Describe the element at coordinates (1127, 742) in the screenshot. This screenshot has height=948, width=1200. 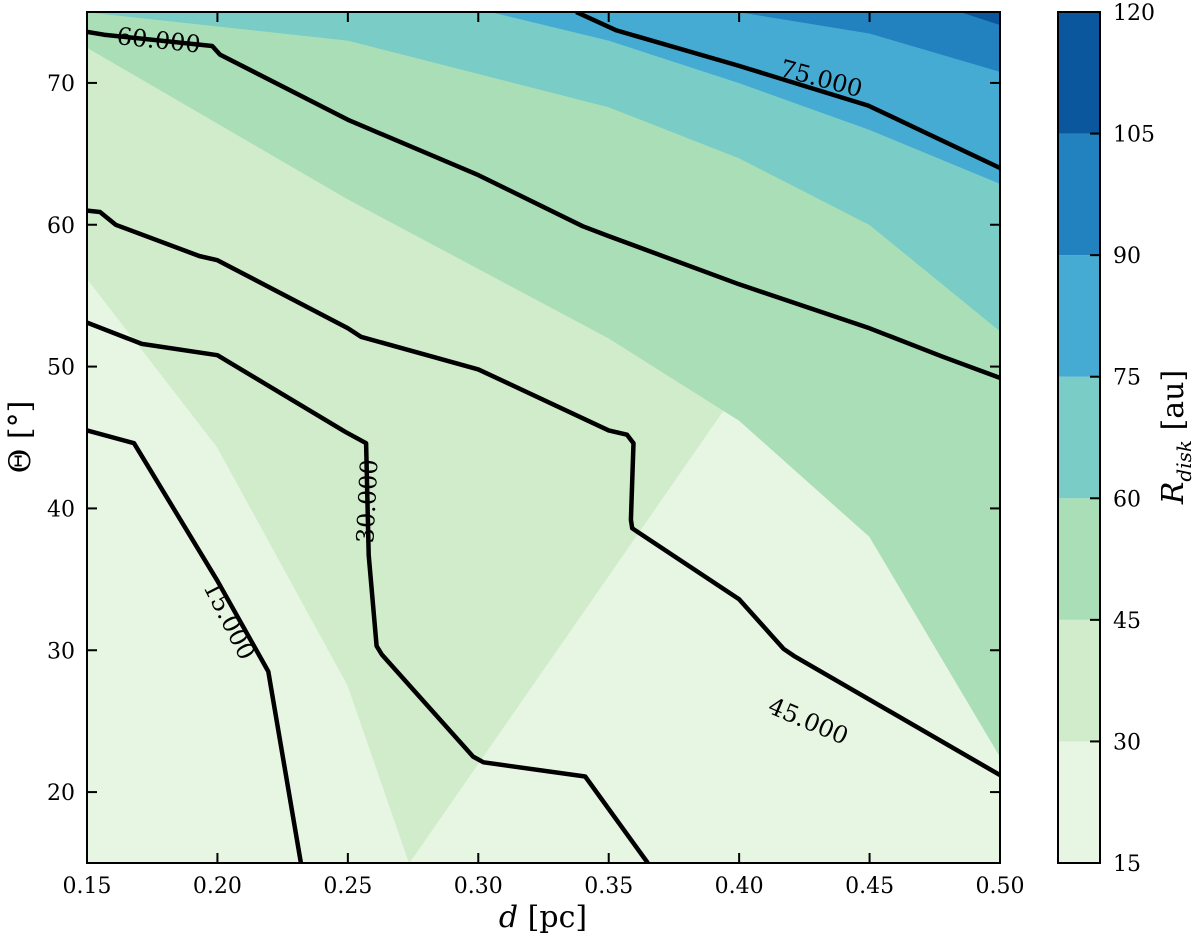
I see `colorbar-tick-label: 30` at that location.